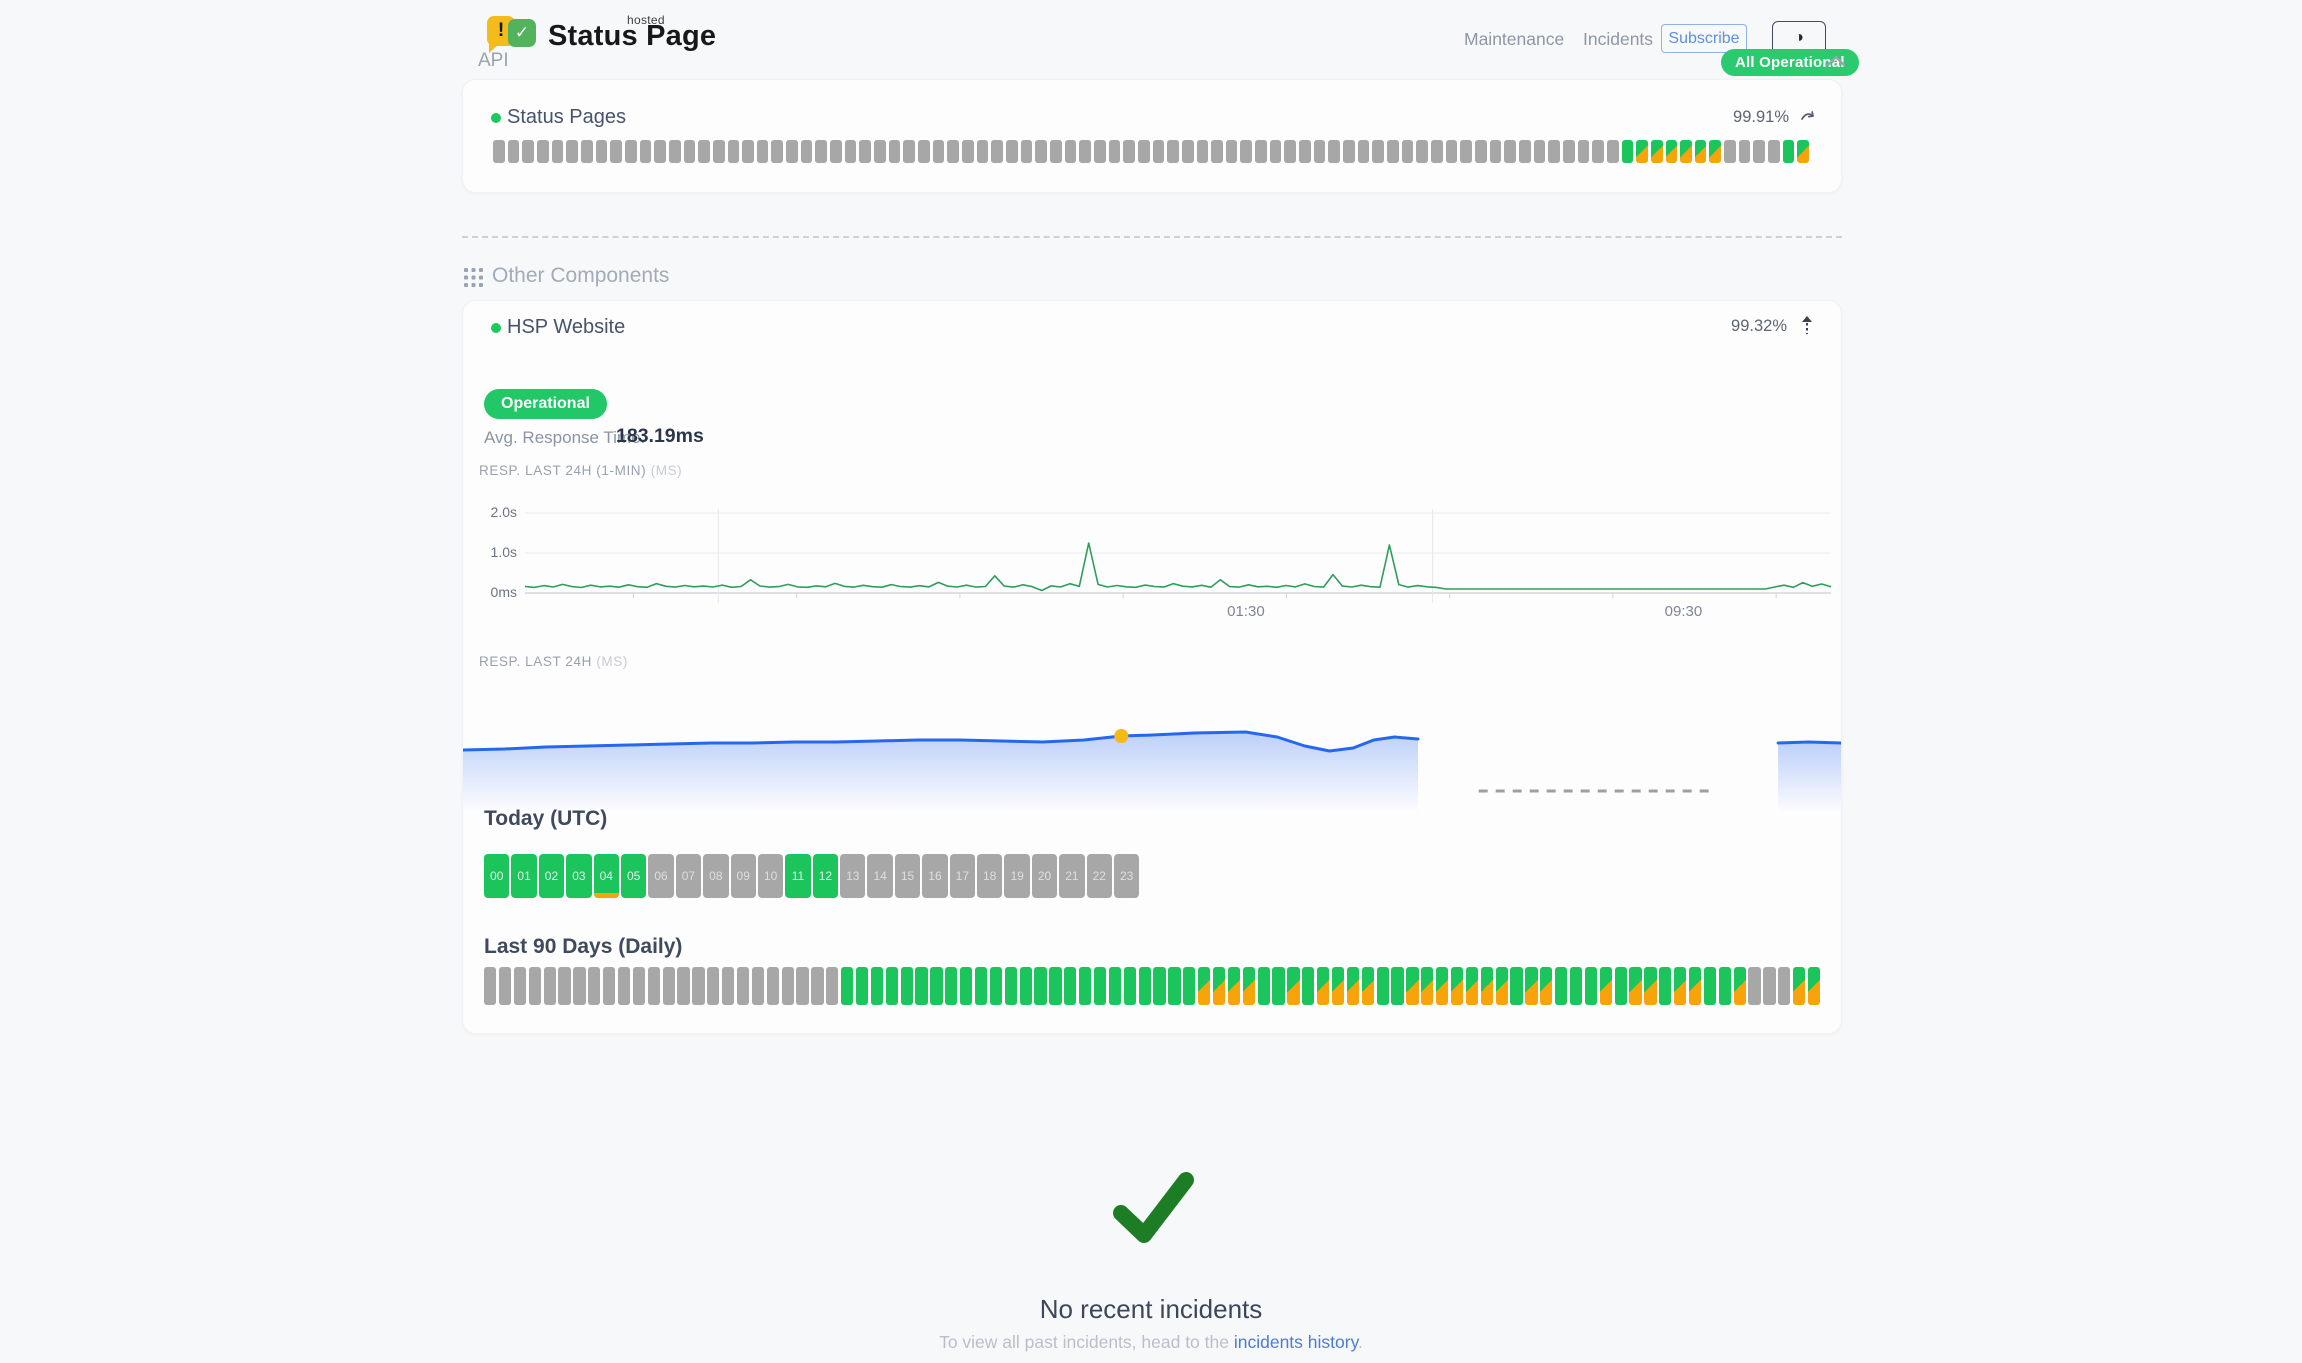  I want to click on hour-box-04: 04, so click(606, 876).